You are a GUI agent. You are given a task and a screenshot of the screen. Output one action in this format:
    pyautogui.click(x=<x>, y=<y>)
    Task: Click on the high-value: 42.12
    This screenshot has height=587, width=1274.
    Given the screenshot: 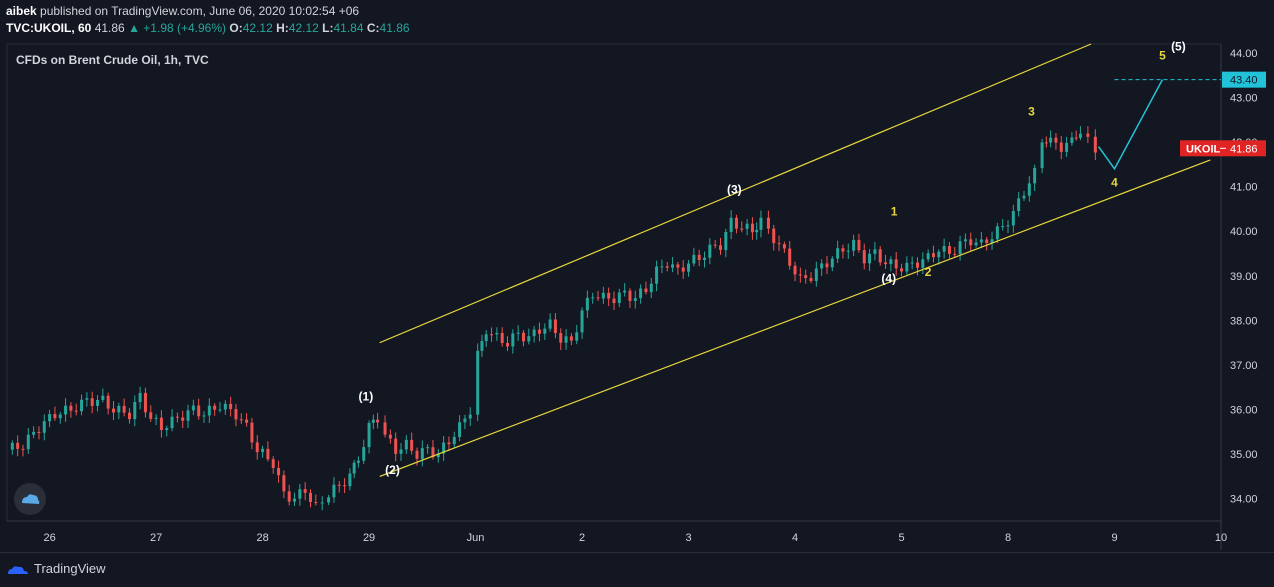 What is the action you would take?
    pyautogui.click(x=303, y=28)
    